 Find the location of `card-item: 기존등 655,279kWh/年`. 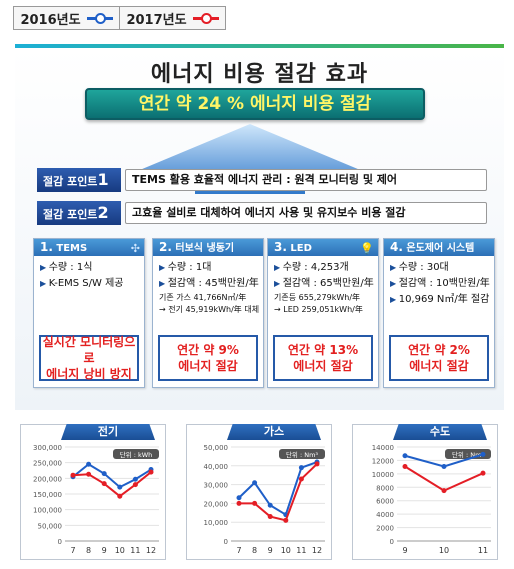

card-item: 기존등 655,279kWh/年 is located at coordinates (317, 297).